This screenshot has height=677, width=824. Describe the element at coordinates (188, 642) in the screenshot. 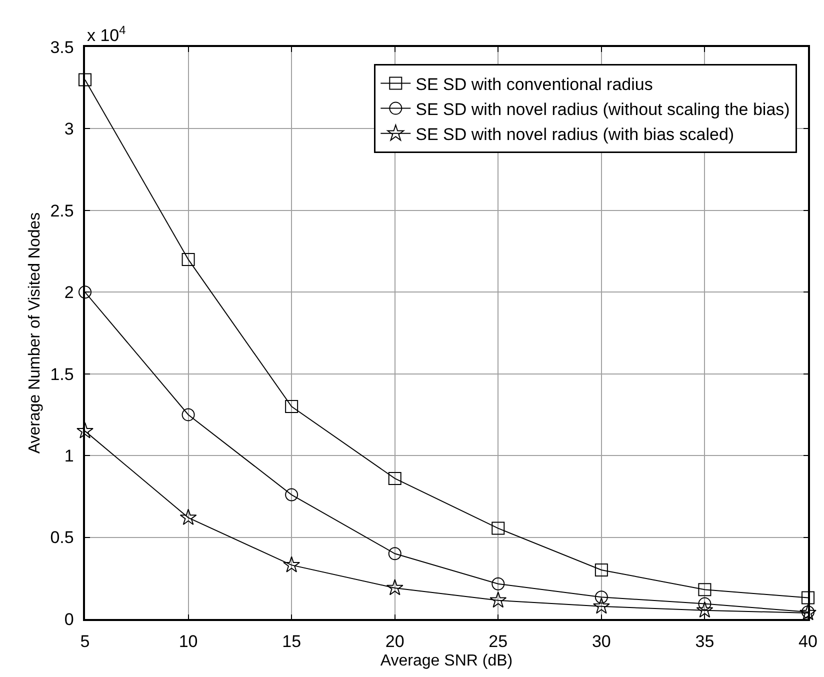

I see `x-tick-label: 10` at that location.